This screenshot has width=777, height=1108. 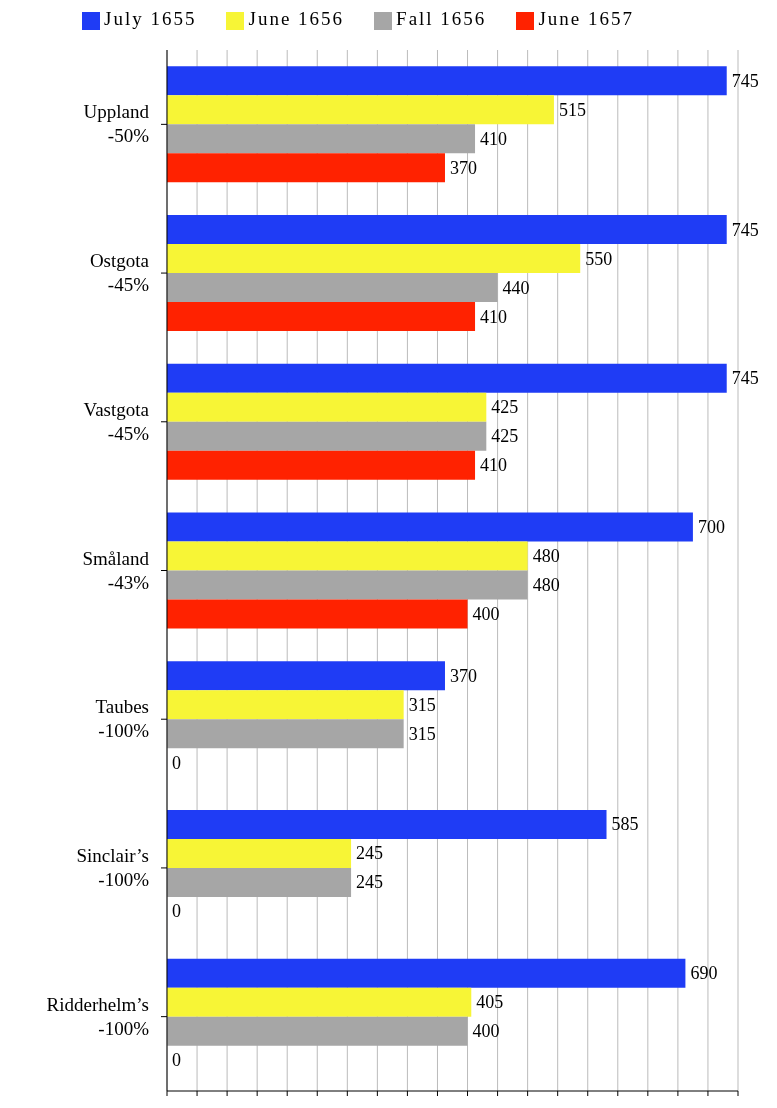 What do you see at coordinates (119, 273) in the screenshot?
I see `y-tick-label: Ostgota -45%` at bounding box center [119, 273].